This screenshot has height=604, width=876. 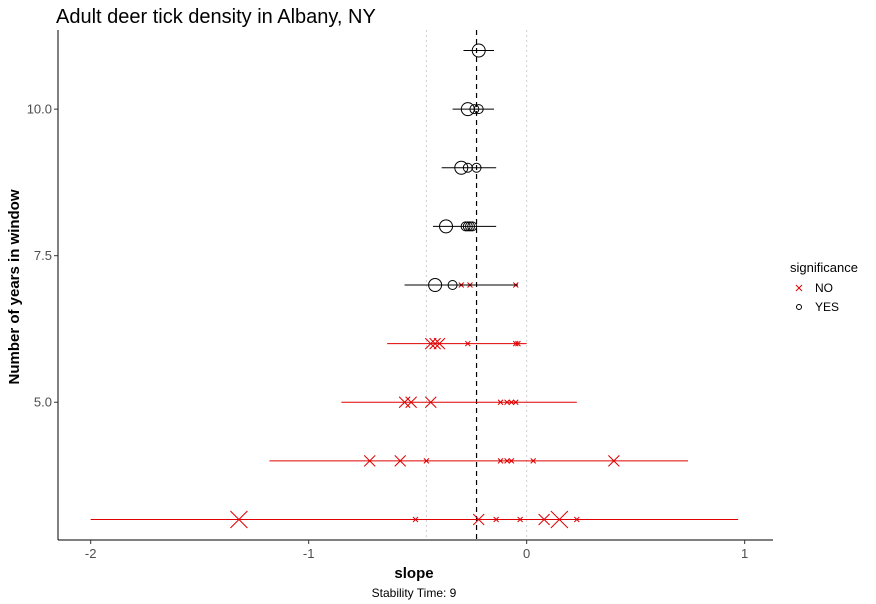 I want to click on window-4-no, so click(x=478, y=461).